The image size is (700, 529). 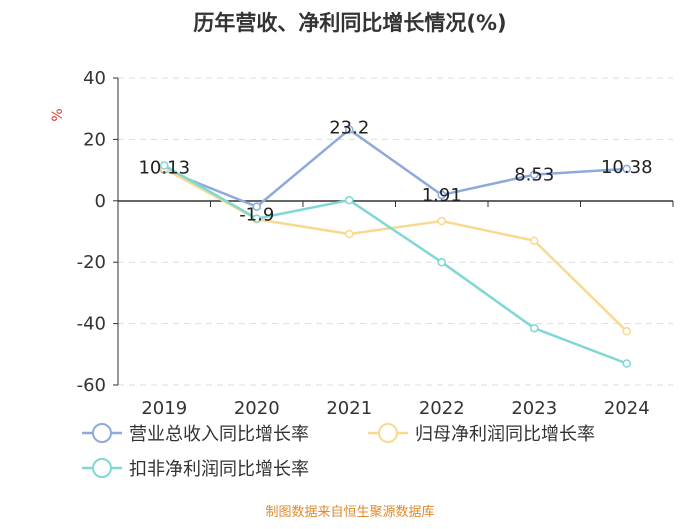 I want to click on legend-label: 归母净利润同比增长率, so click(x=505, y=434).